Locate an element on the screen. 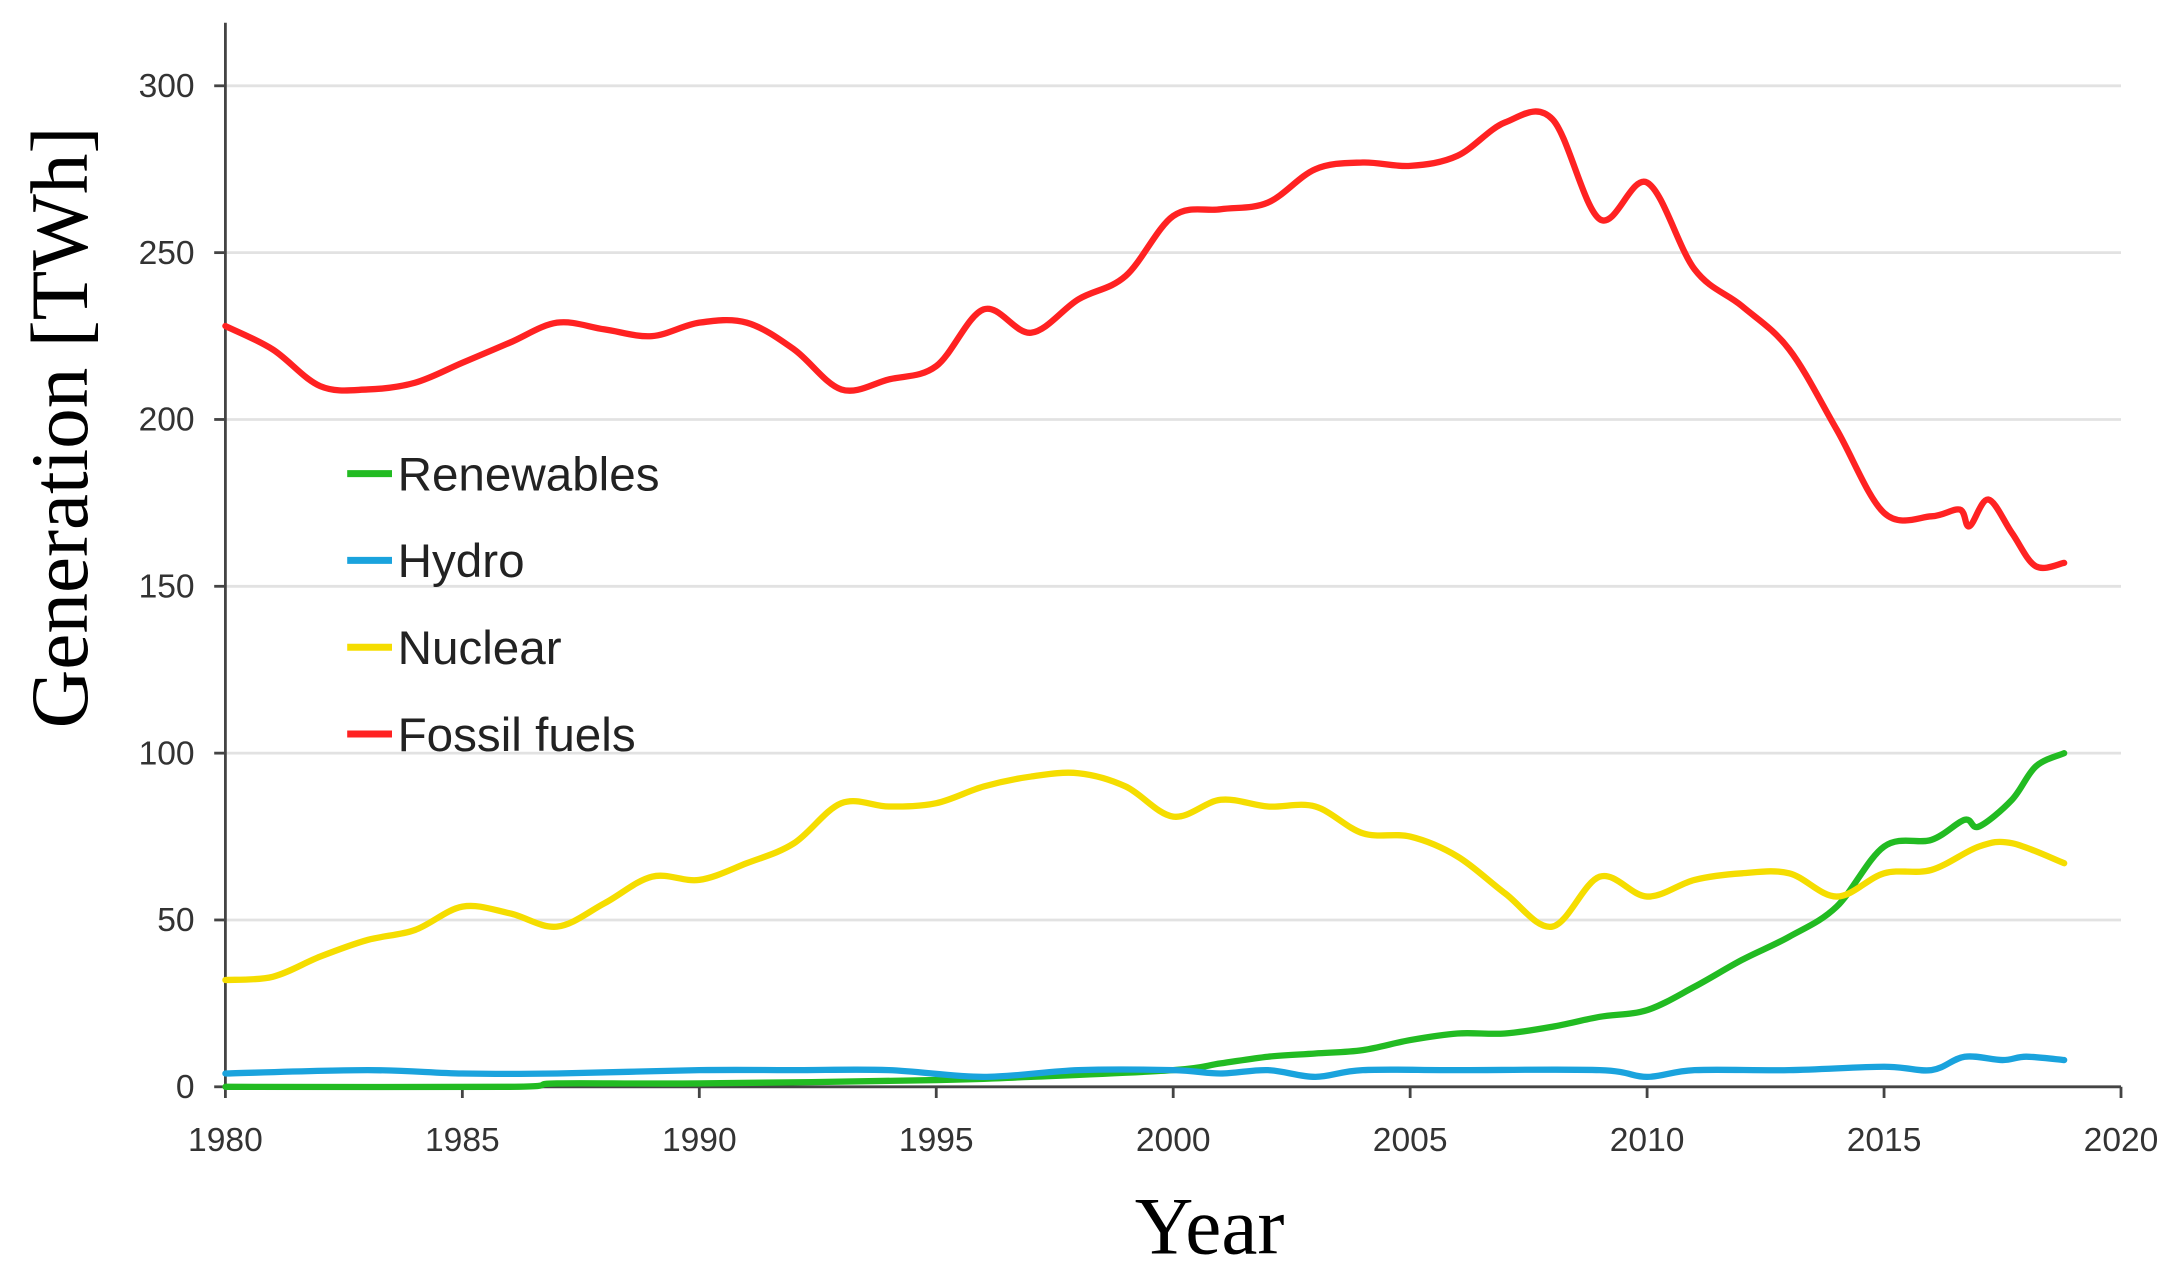 The width and height of the screenshot is (2177, 1279). x-tick-label: 2010 is located at coordinates (1647, 1140).